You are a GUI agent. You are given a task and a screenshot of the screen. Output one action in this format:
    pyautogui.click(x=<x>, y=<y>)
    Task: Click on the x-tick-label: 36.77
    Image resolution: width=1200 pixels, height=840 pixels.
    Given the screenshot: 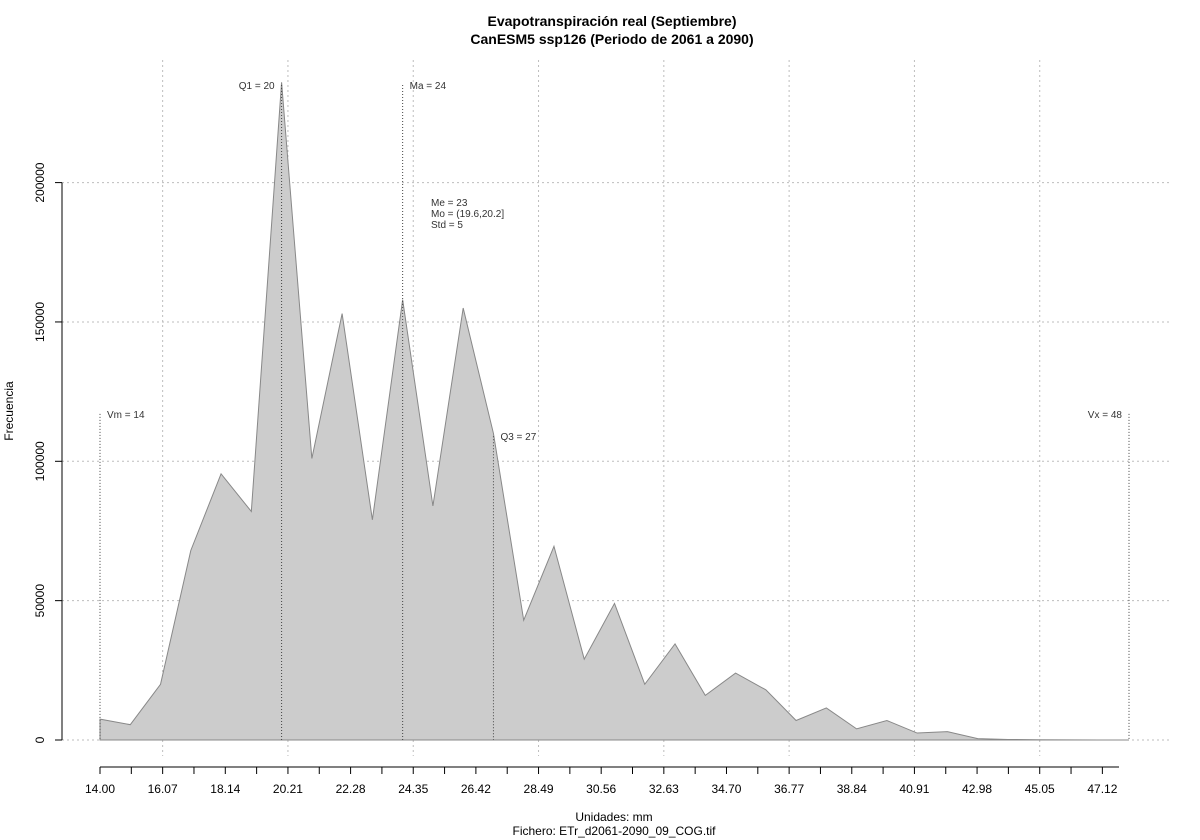 What is the action you would take?
    pyautogui.click(x=789, y=789)
    